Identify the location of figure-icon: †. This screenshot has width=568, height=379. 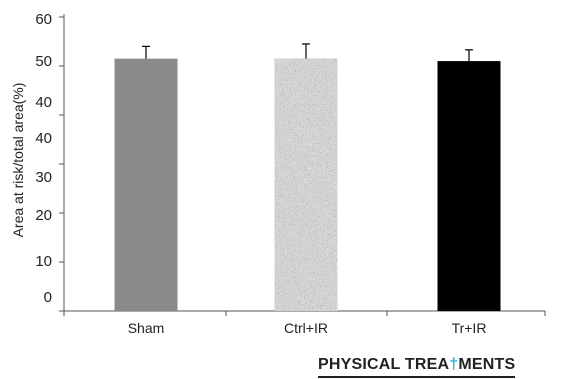
(454, 364).